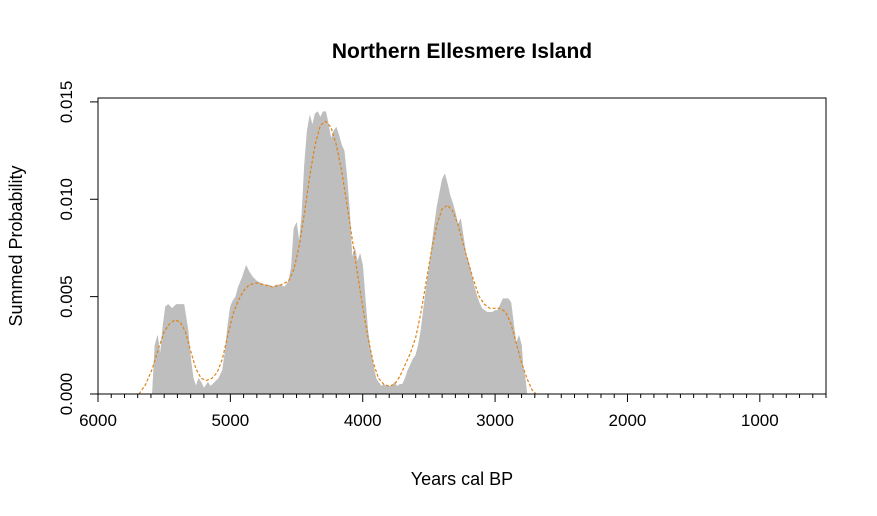 The height and width of the screenshot is (516, 877). Describe the element at coordinates (462, 479) in the screenshot. I see `x-axis-label: Years cal BP` at that location.